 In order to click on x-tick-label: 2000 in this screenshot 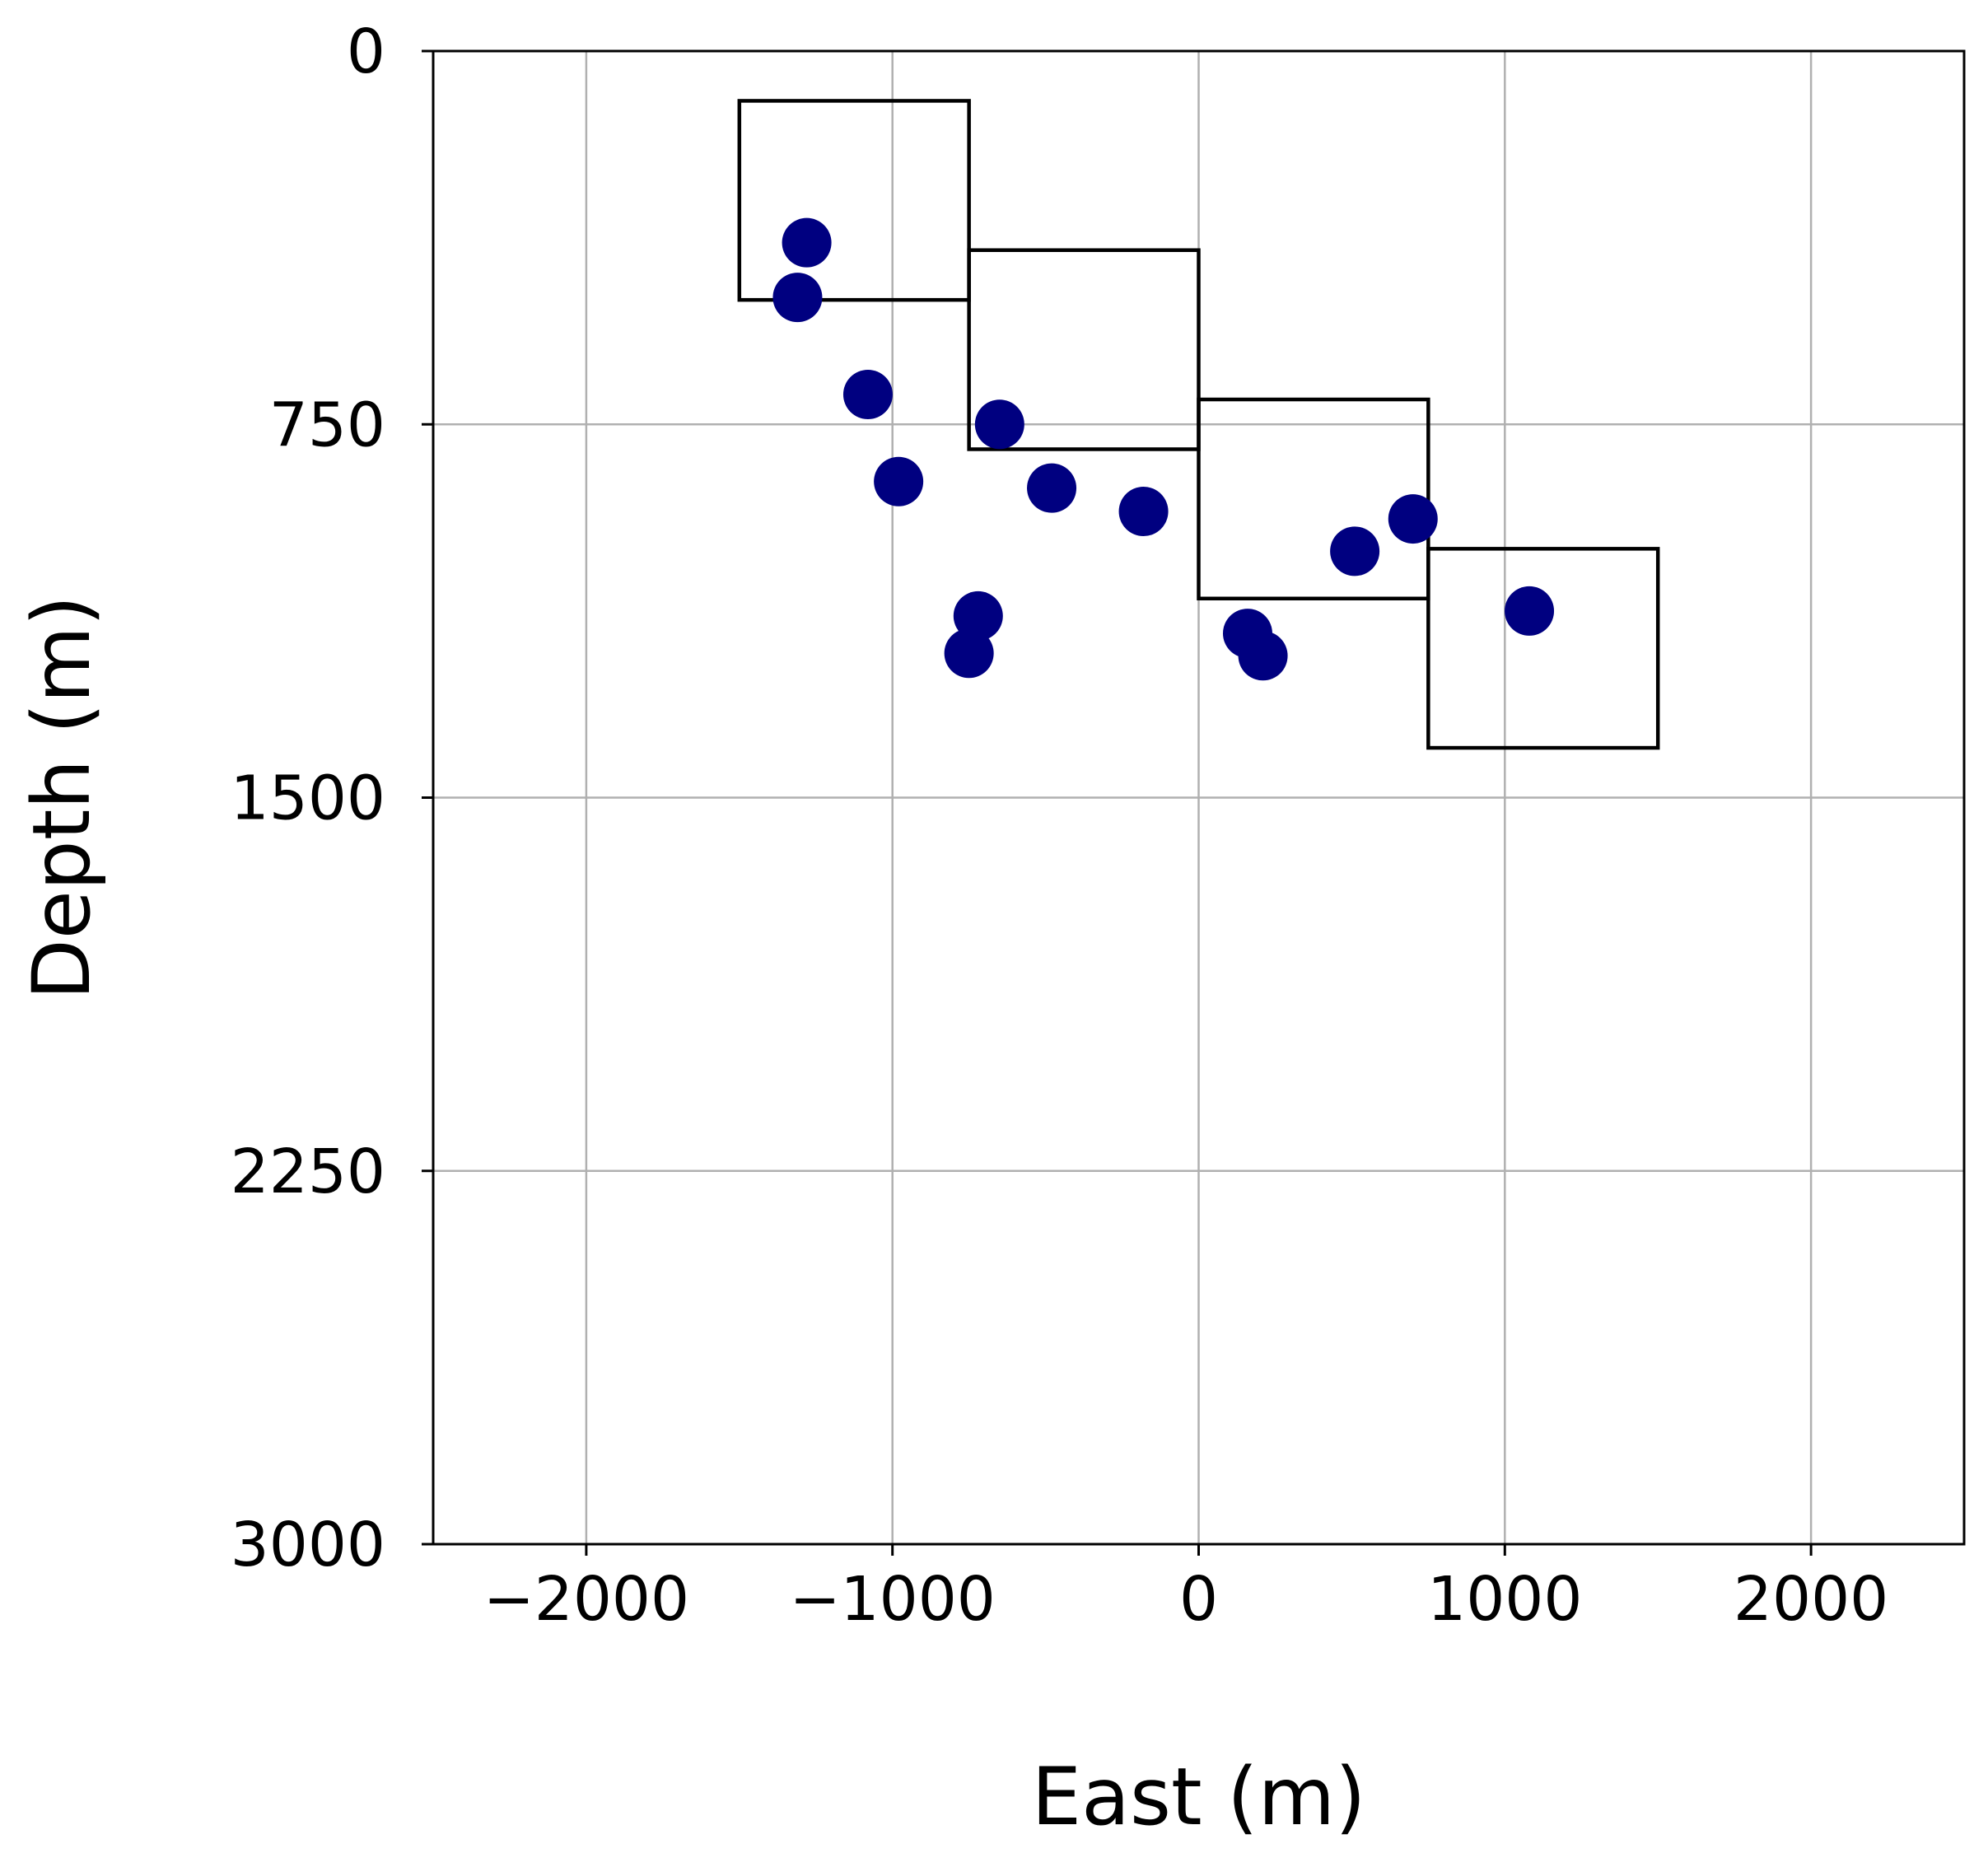, I will do `click(1811, 1599)`.